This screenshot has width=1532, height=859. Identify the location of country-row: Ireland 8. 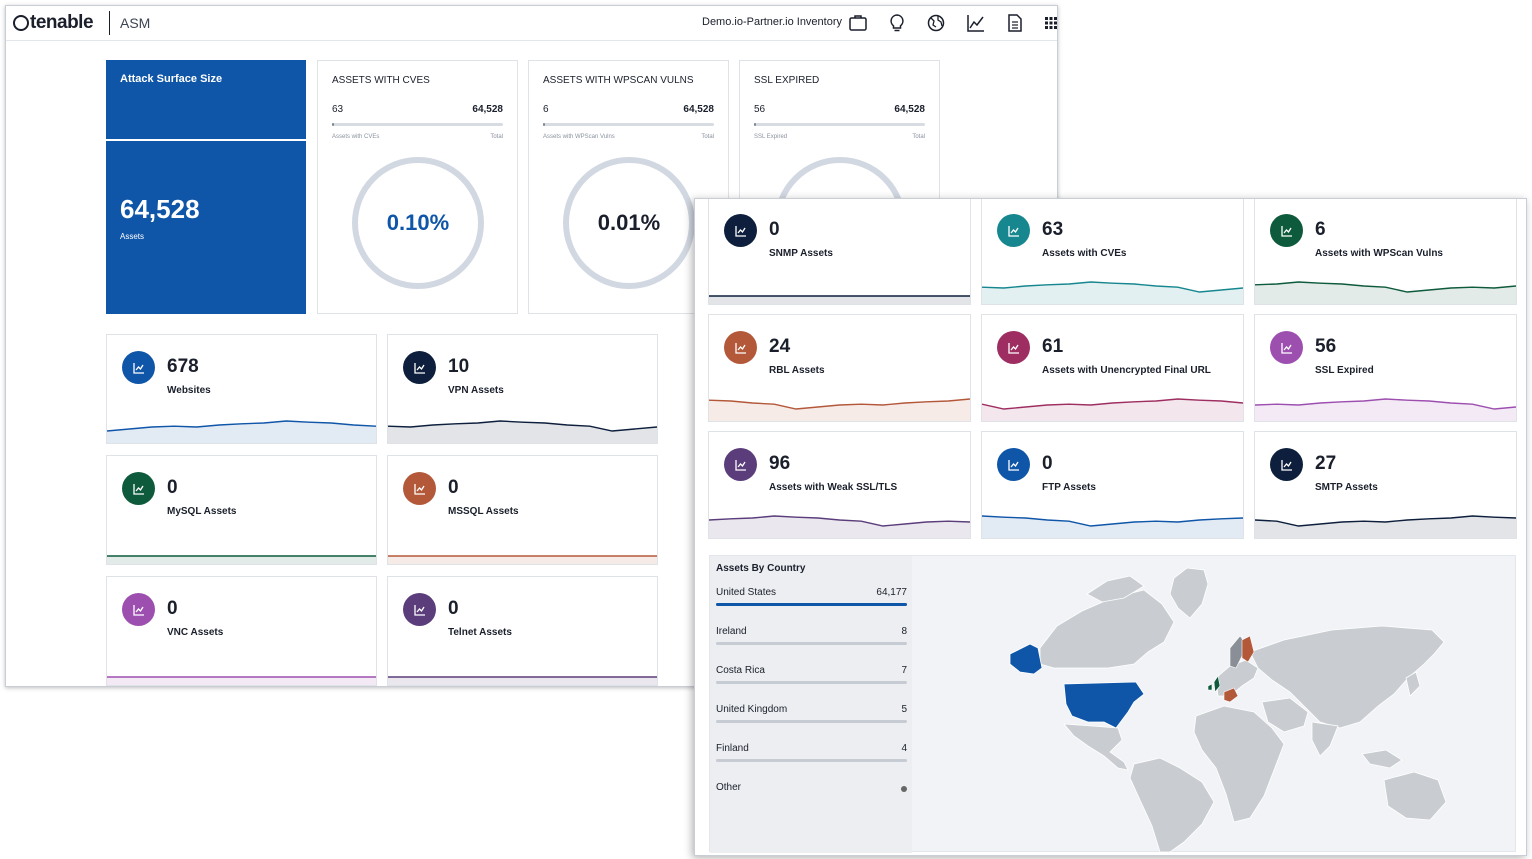
(811, 641).